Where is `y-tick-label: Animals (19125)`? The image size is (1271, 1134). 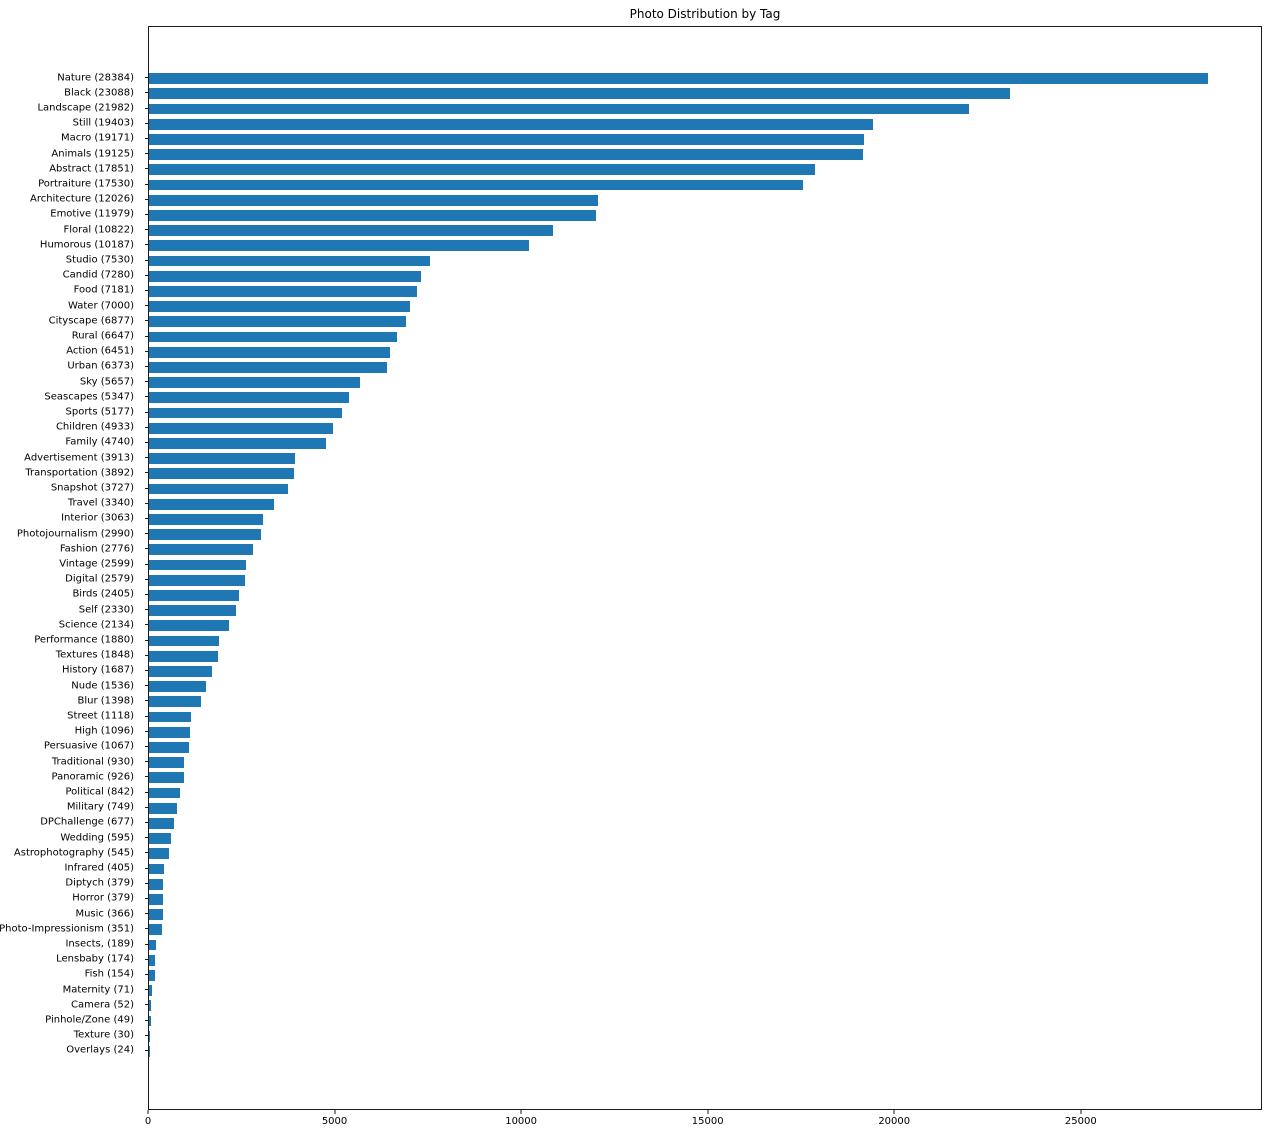
y-tick-label: Animals (19125) is located at coordinates (92, 154).